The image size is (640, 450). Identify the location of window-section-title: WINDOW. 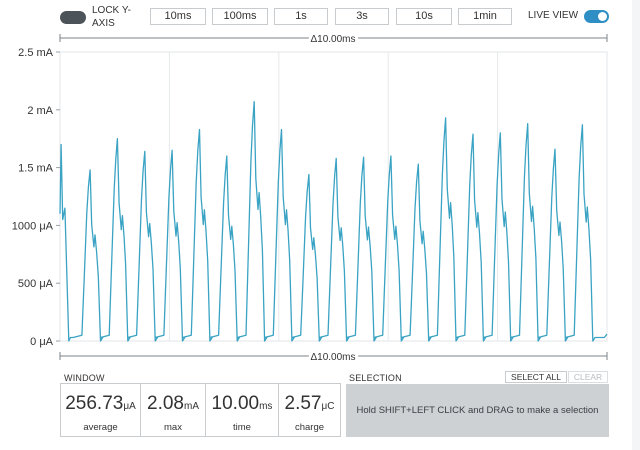
(84, 378).